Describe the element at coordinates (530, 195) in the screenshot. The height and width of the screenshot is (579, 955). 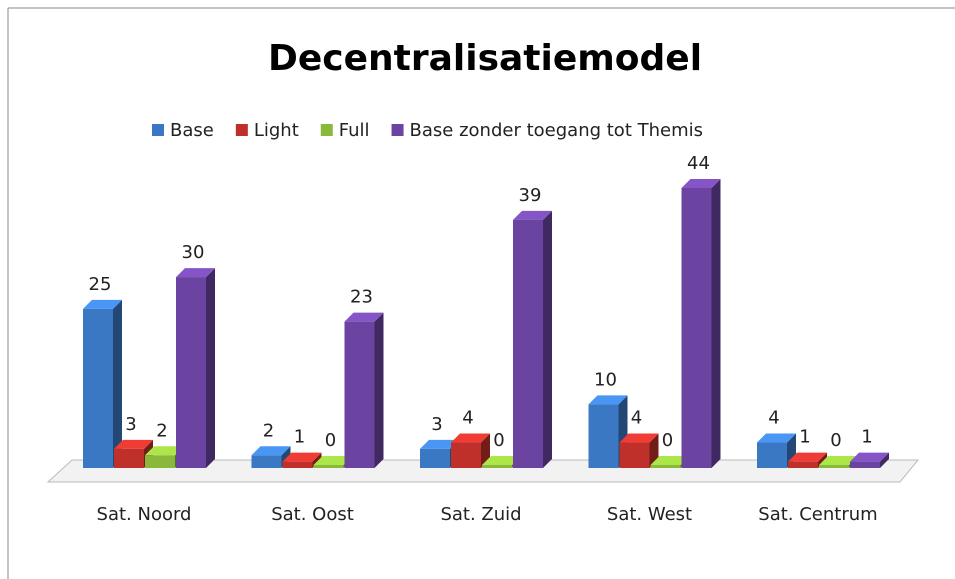
I see `data-label: 39` at that location.